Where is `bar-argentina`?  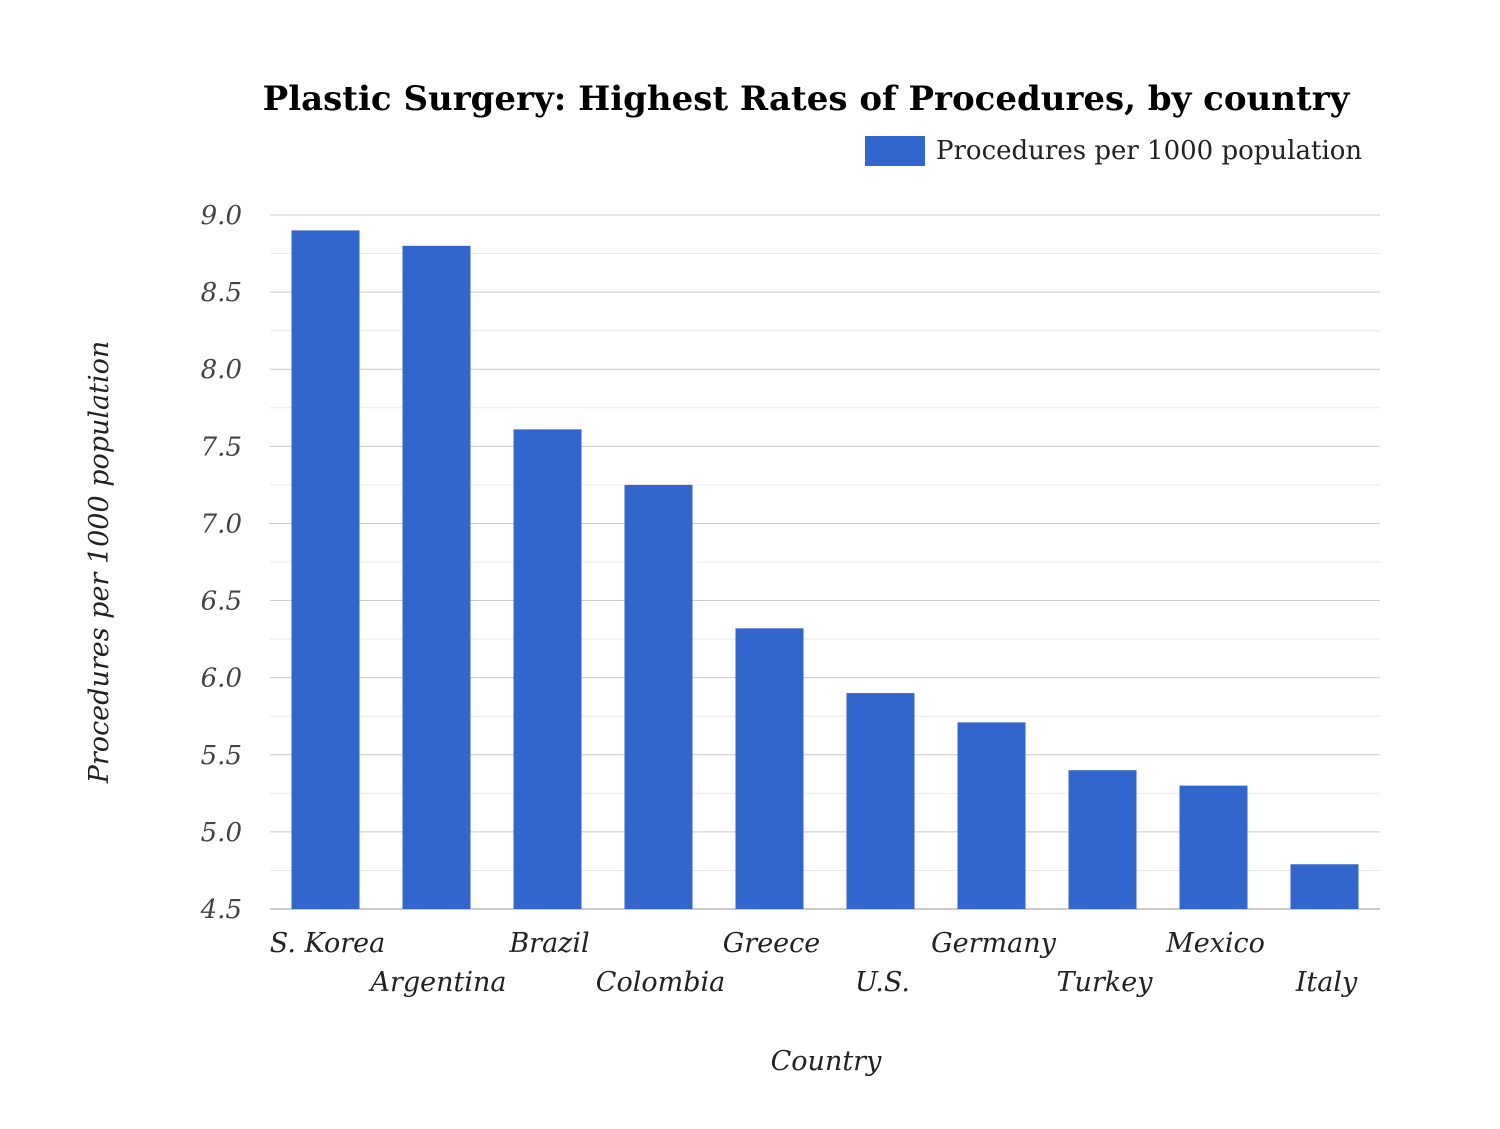
bar-argentina is located at coordinates (436, 577).